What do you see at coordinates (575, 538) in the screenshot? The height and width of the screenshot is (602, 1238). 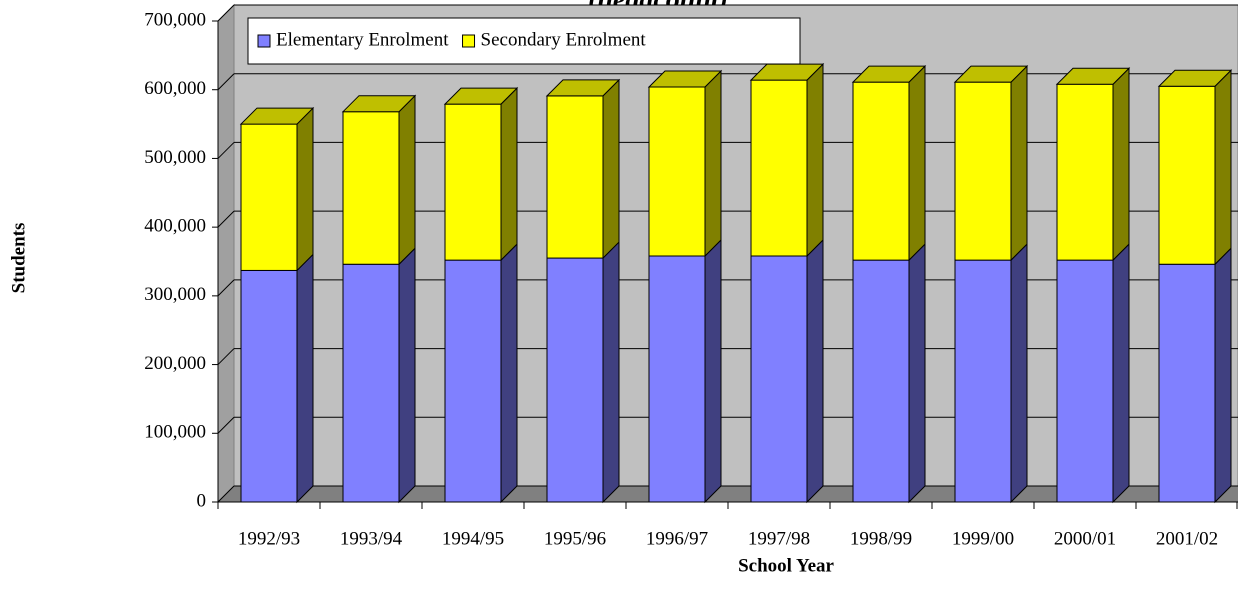 I see `x-tick-label: 1995/96` at bounding box center [575, 538].